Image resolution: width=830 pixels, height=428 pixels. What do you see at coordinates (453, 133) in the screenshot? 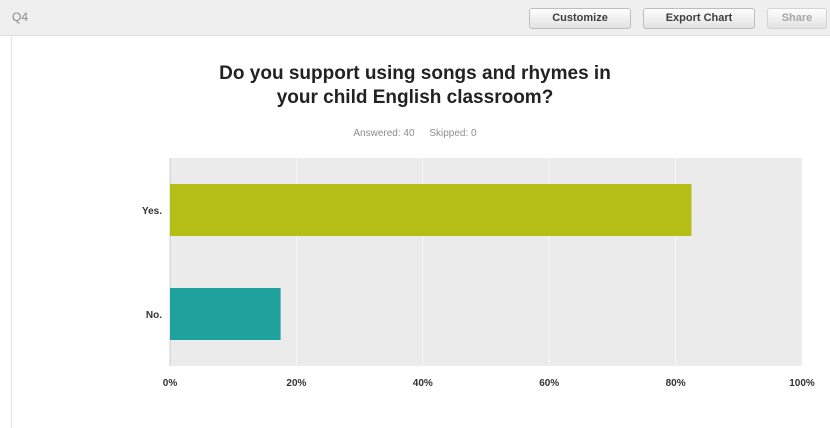
I see `skipped-count: Skipped: 0` at bounding box center [453, 133].